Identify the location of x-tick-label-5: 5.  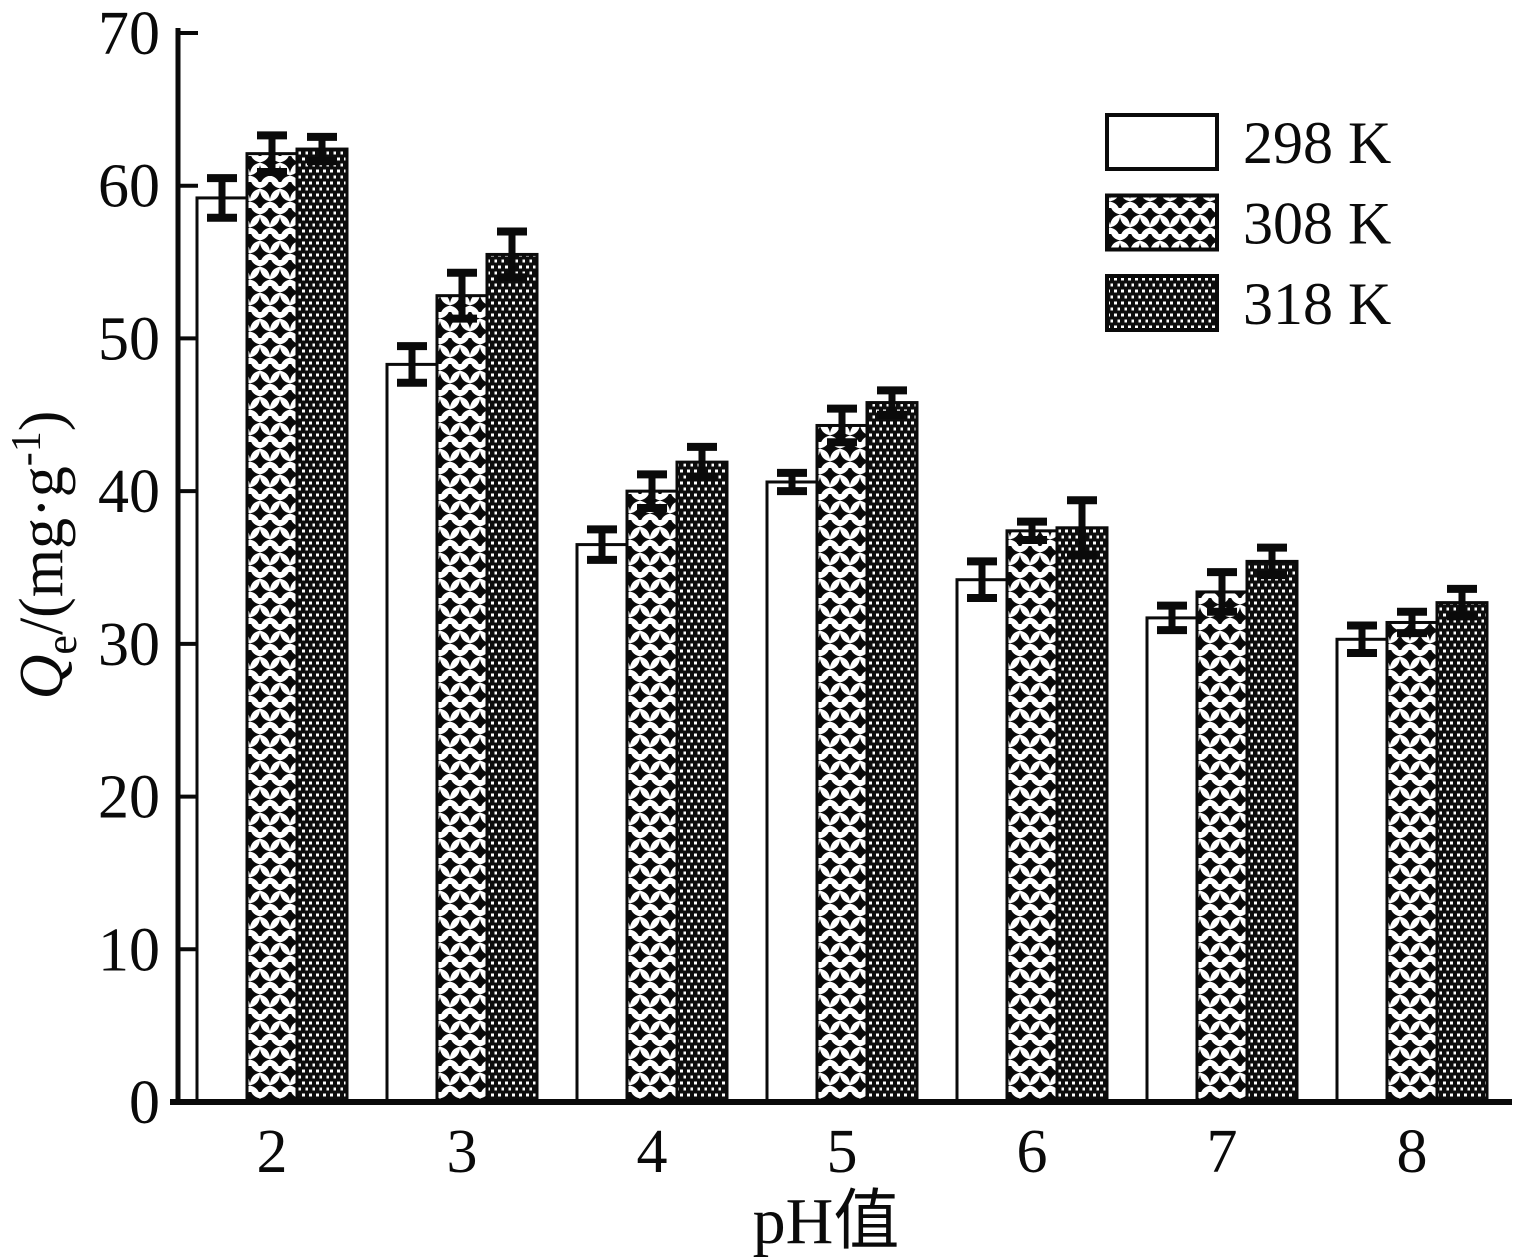
(842, 1152).